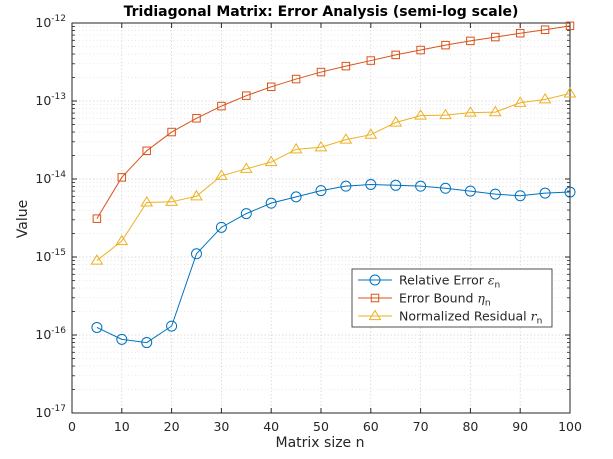 Image resolution: width=613 pixels, height=459 pixels. Describe the element at coordinates (122, 426) in the screenshot. I see `x-tick-label: 10` at that location.